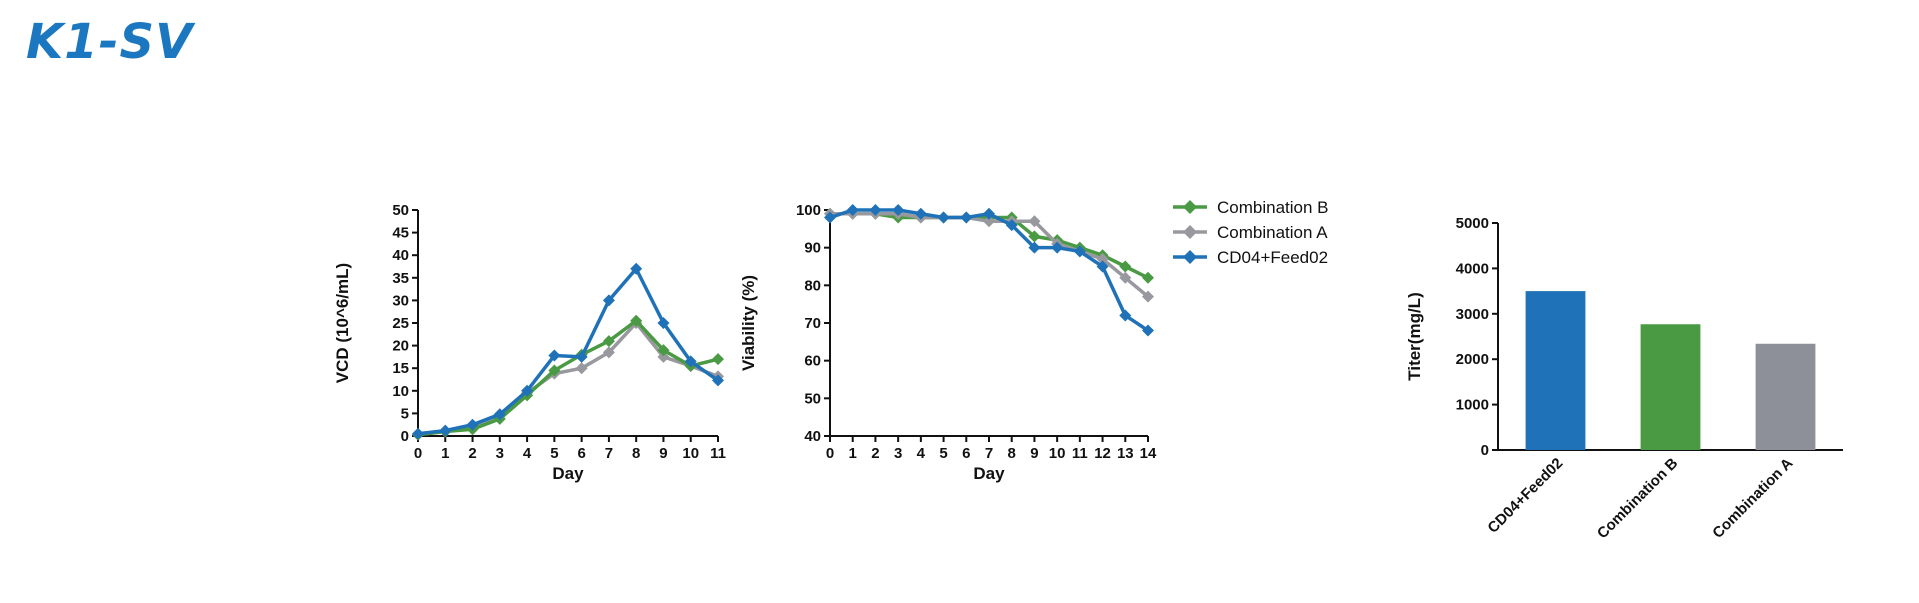  Describe the element at coordinates (400, 323) in the screenshot. I see `vcd-y-tick-label: 25` at that location.